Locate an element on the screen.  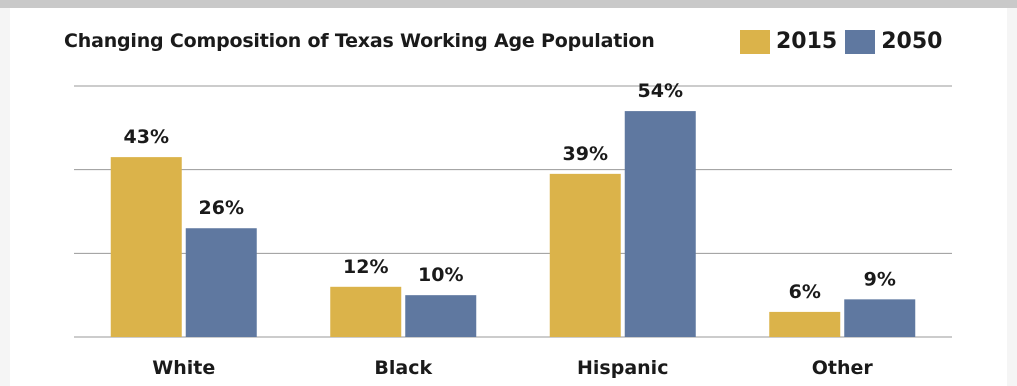
bar-black-2050 is located at coordinates (441, 316).